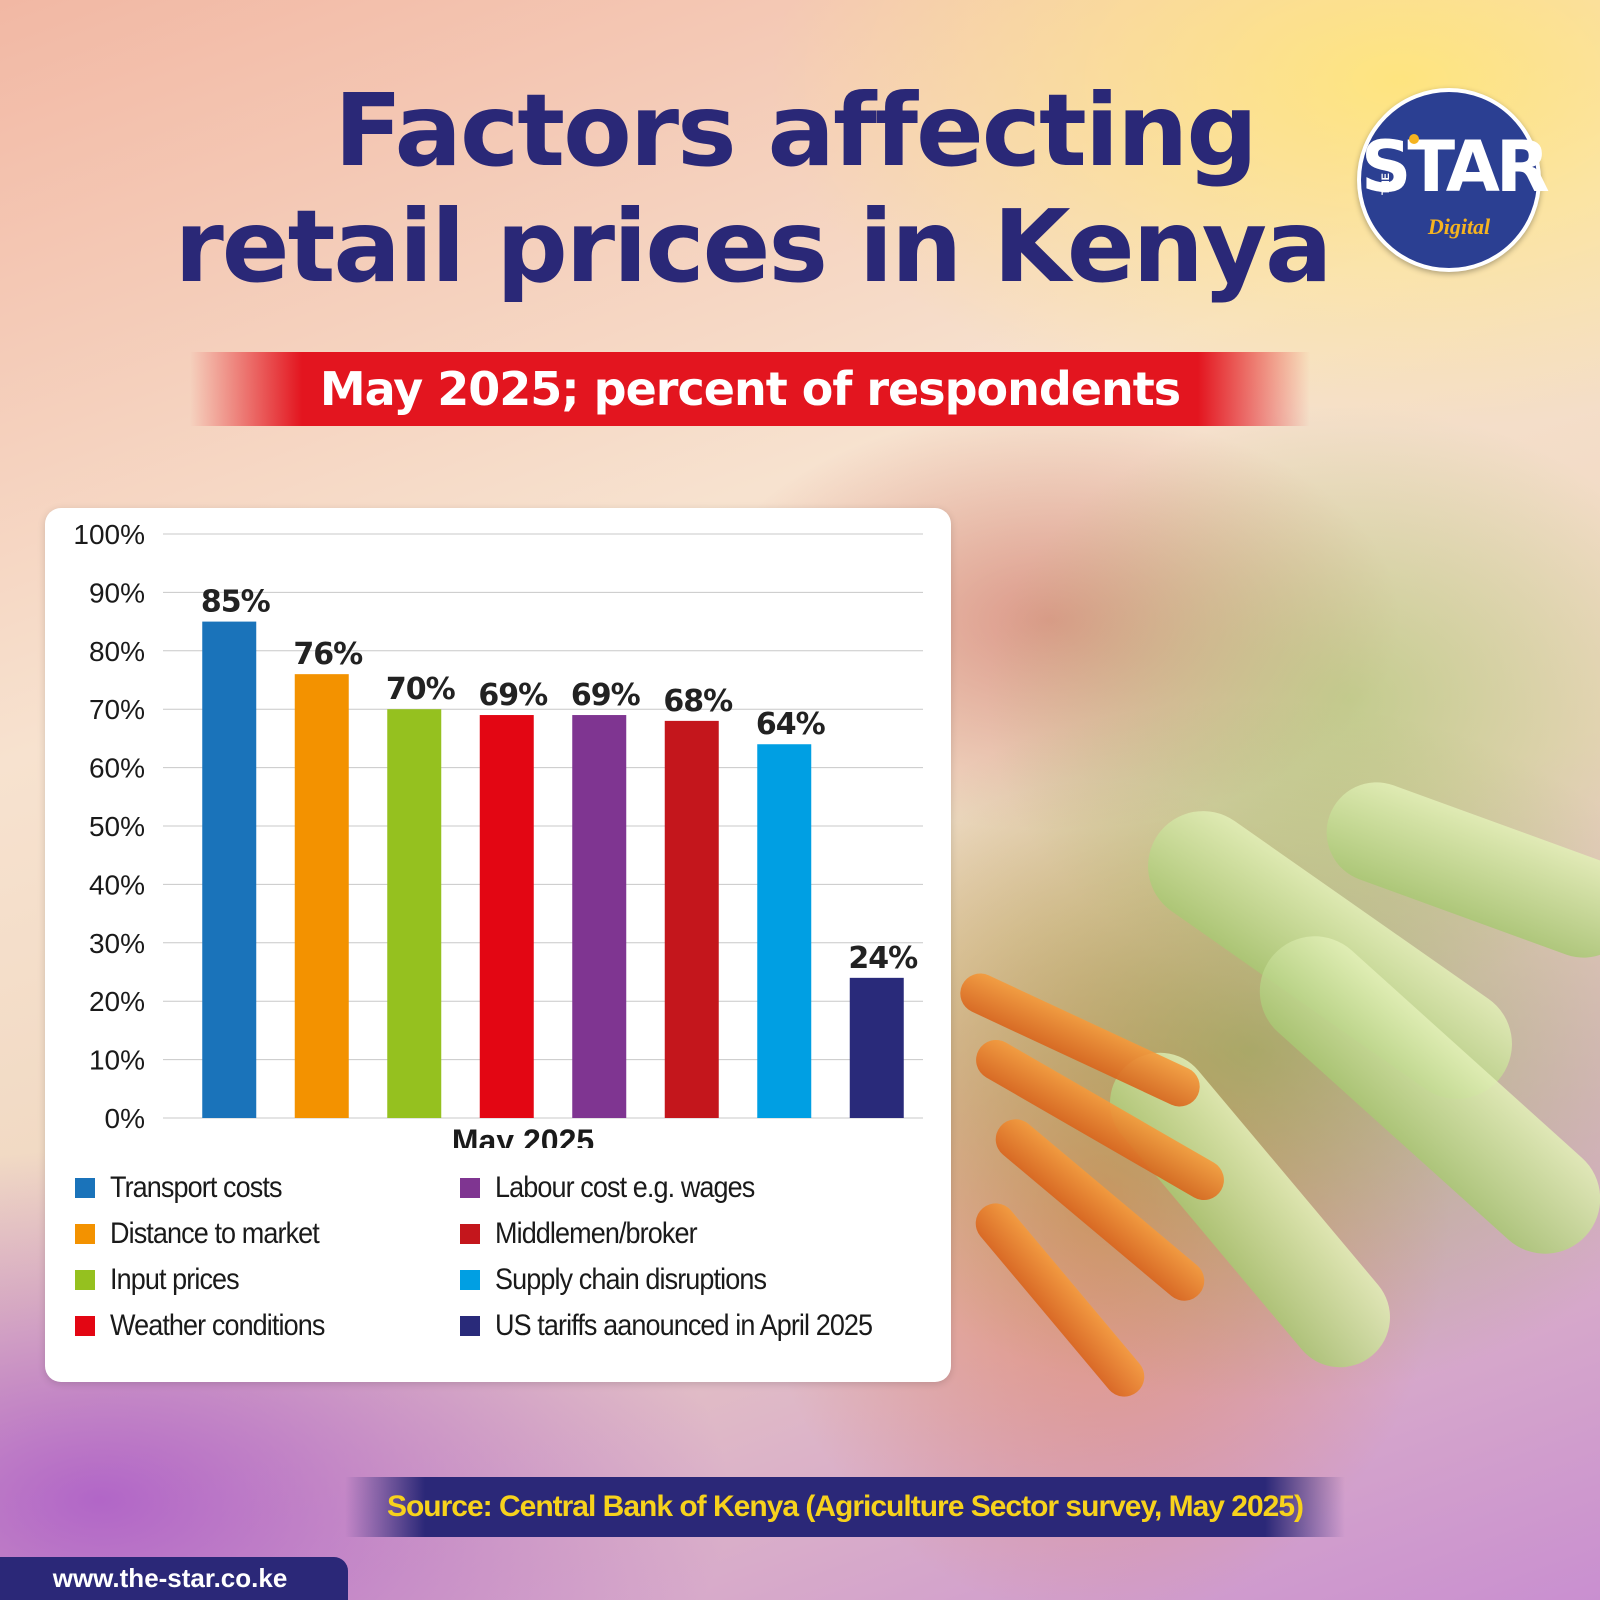 The height and width of the screenshot is (1600, 1600). I want to click on subtitle-band, so click(750, 389).